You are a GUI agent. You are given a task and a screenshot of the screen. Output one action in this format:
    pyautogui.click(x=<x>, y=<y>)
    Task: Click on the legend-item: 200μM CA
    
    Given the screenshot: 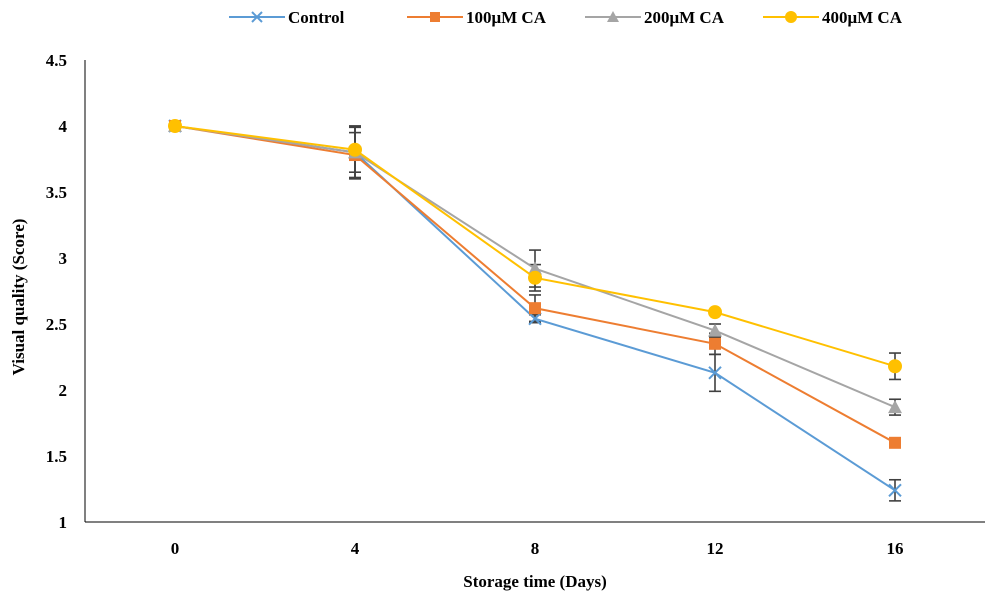 What is the action you would take?
    pyautogui.click(x=655, y=17)
    